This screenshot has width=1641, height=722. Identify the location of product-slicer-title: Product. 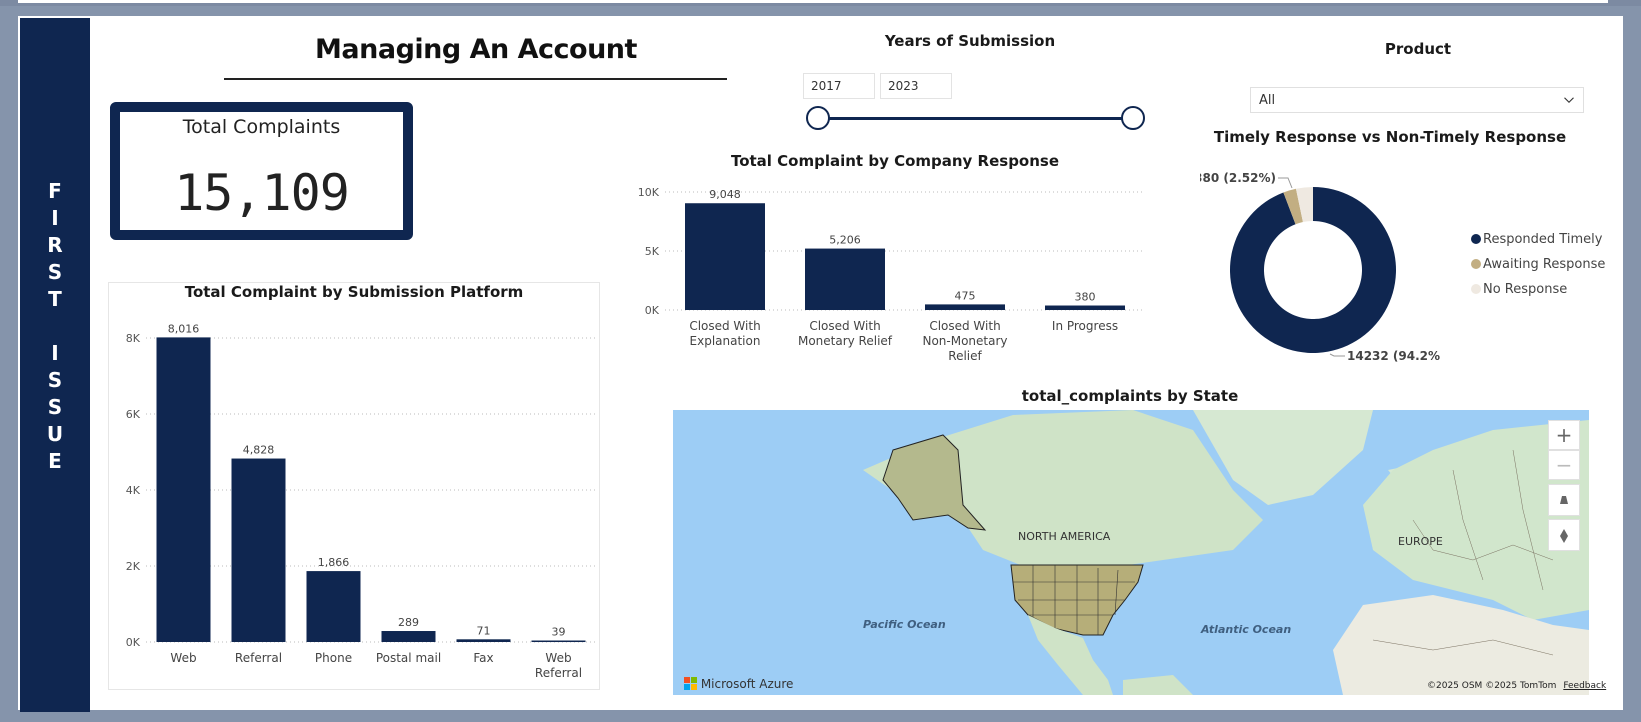
(1418, 49).